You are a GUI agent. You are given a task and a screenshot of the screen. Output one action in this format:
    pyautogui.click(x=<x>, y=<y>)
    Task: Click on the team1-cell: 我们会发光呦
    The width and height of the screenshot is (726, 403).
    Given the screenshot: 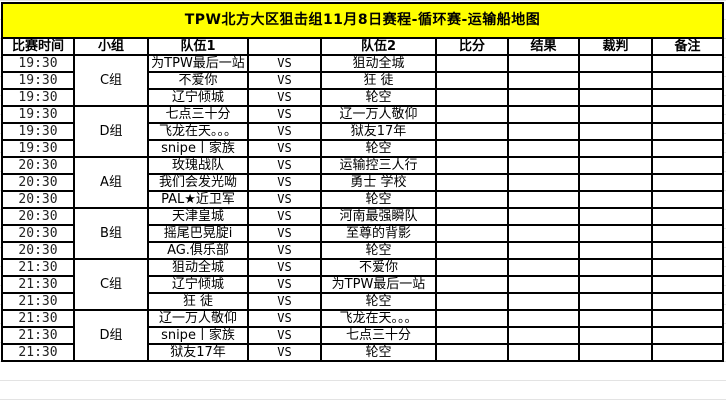 What is the action you would take?
    pyautogui.click(x=198, y=182)
    